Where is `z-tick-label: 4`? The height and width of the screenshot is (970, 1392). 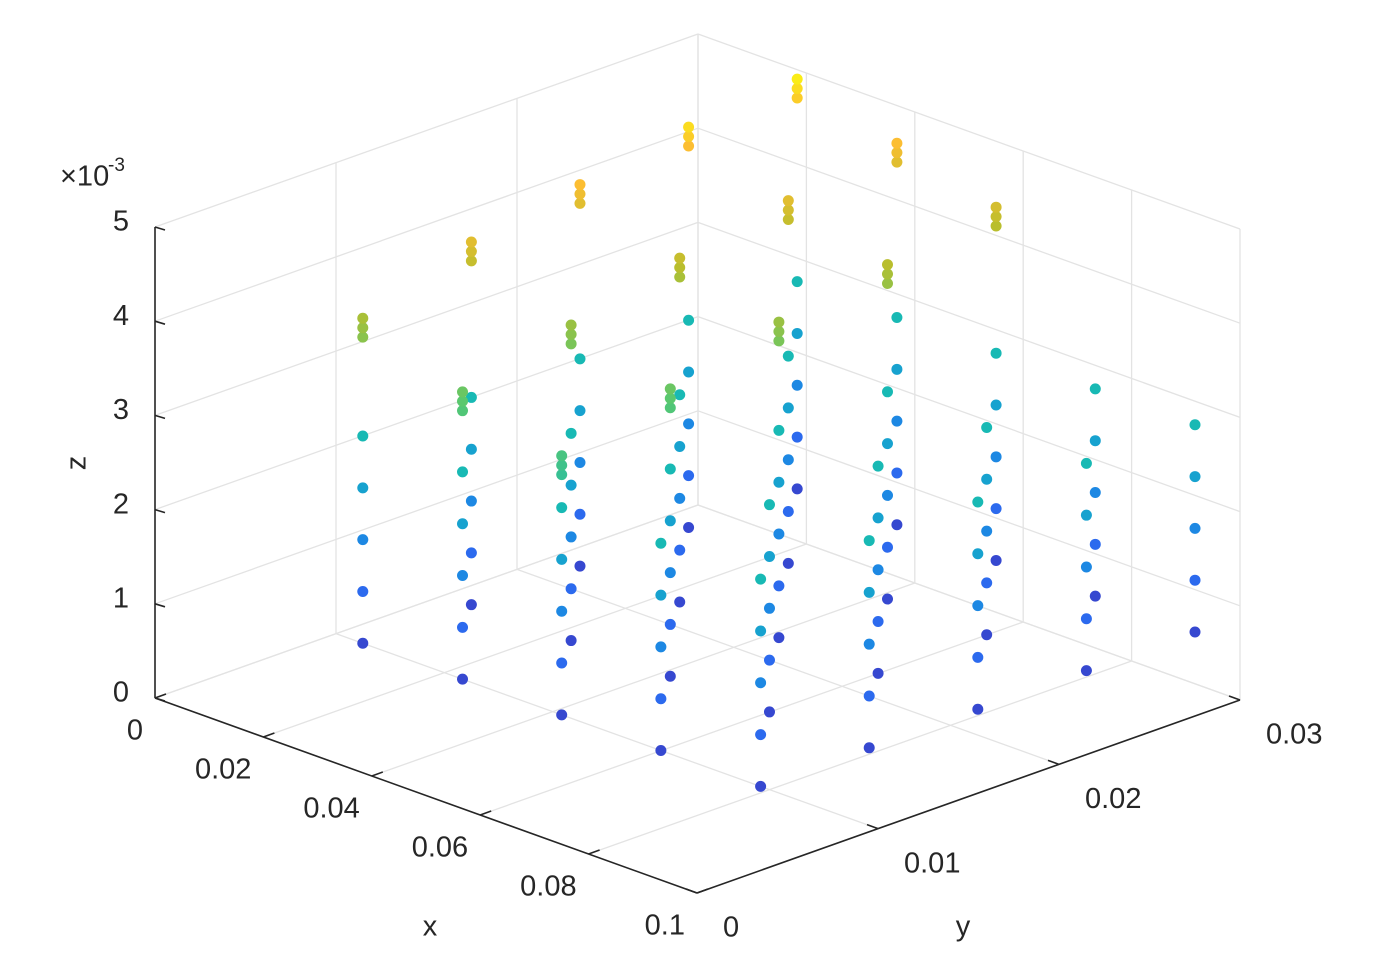
z-tick-label: 4 is located at coordinates (121, 316).